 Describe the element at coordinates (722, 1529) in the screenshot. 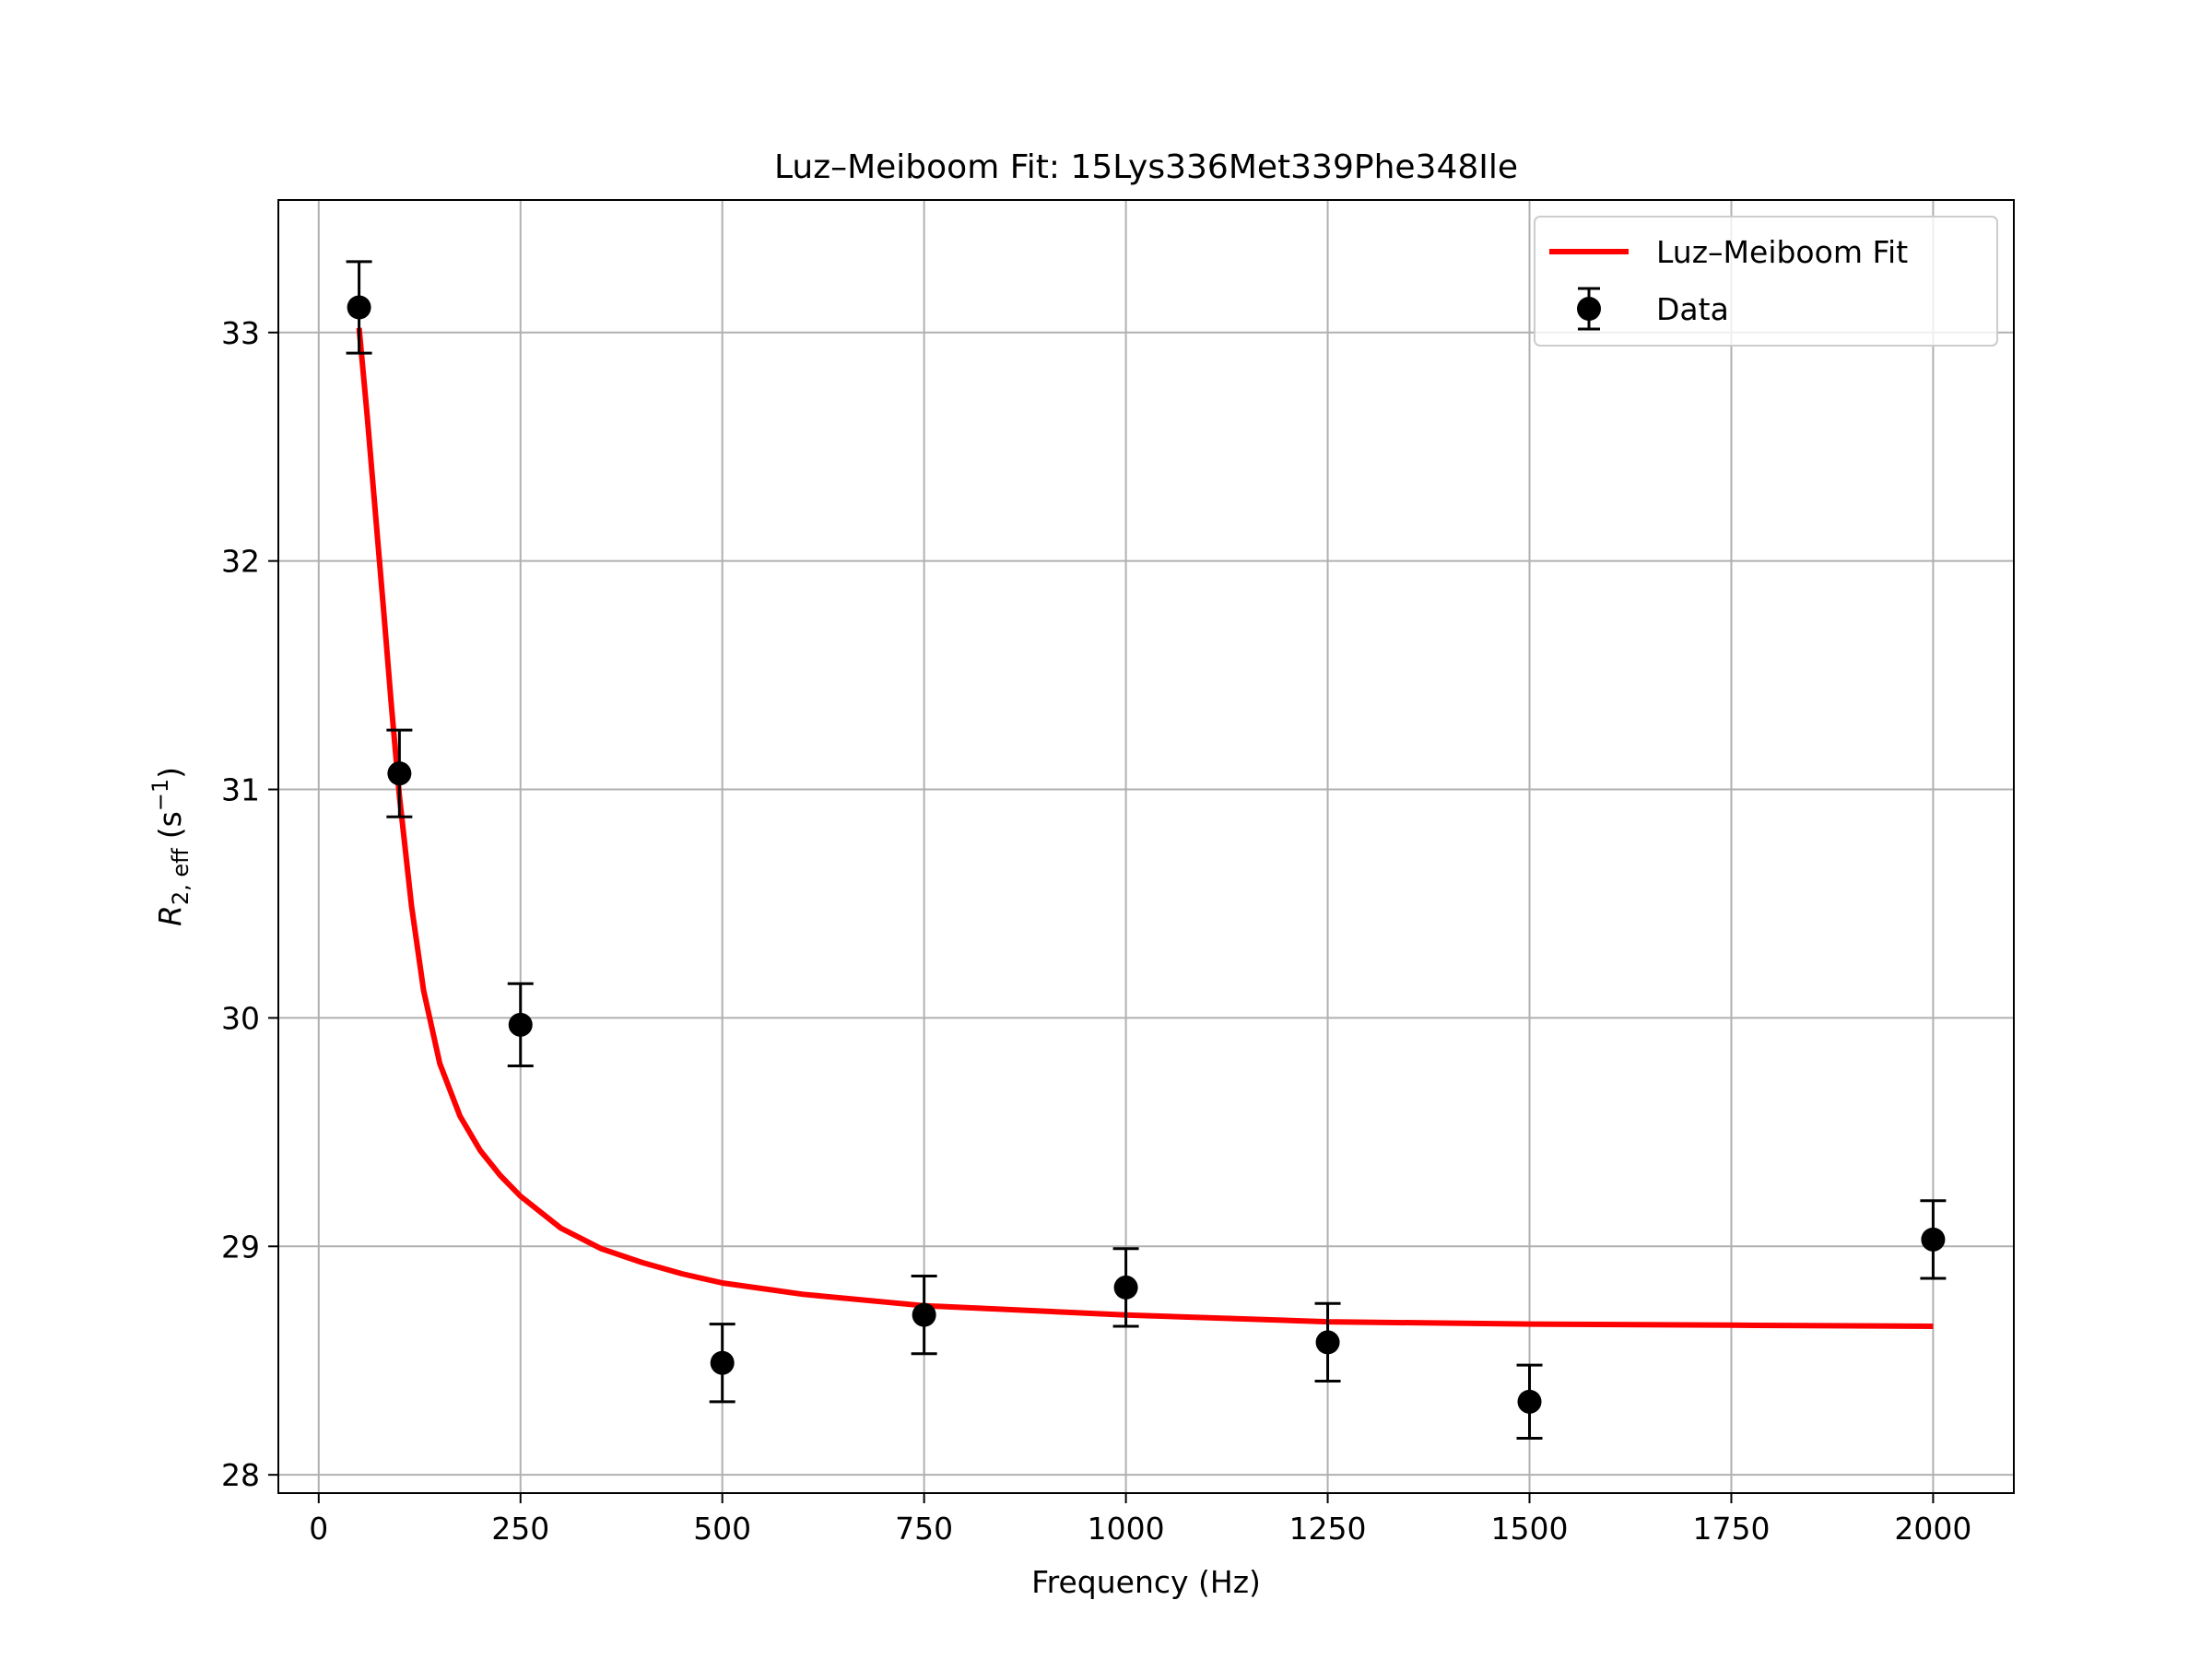

I see `x-tick-label: 500` at that location.